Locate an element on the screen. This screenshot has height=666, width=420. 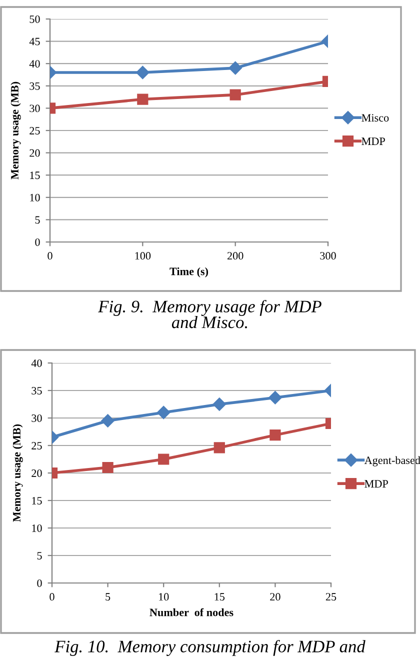
y-tick-label: 50 is located at coordinates (35, 19).